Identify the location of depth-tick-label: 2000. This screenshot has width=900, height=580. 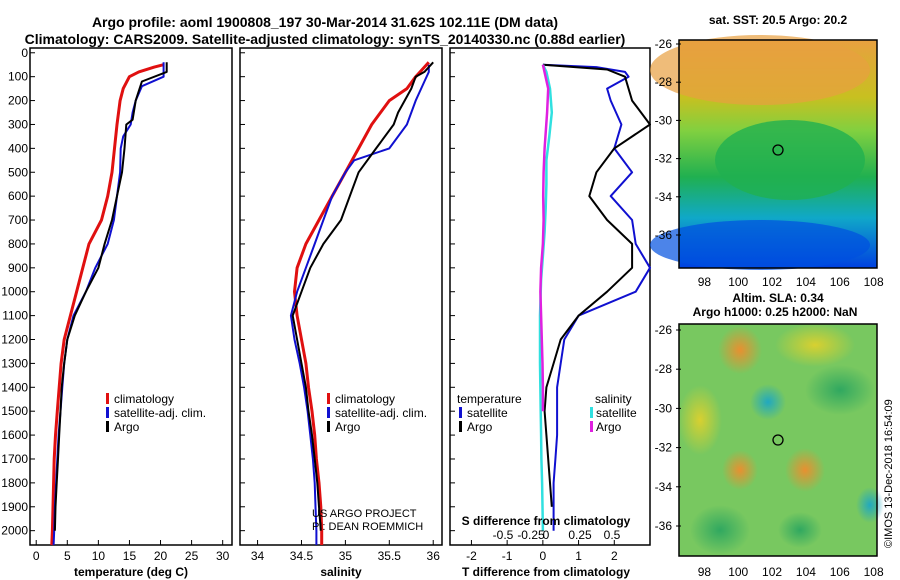
(14, 531).